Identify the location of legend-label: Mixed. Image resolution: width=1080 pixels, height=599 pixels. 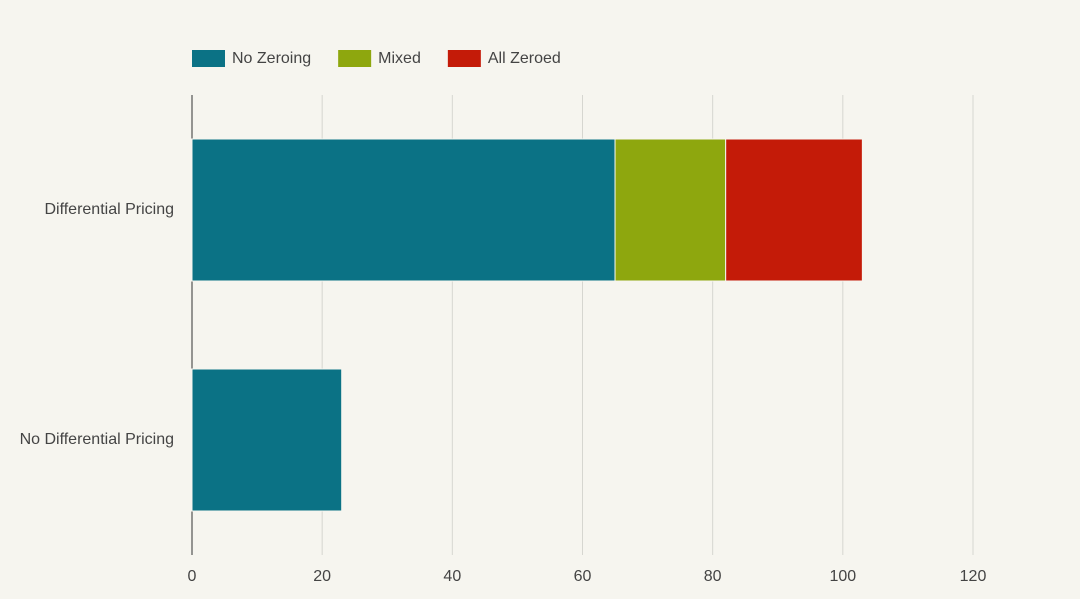
(399, 58).